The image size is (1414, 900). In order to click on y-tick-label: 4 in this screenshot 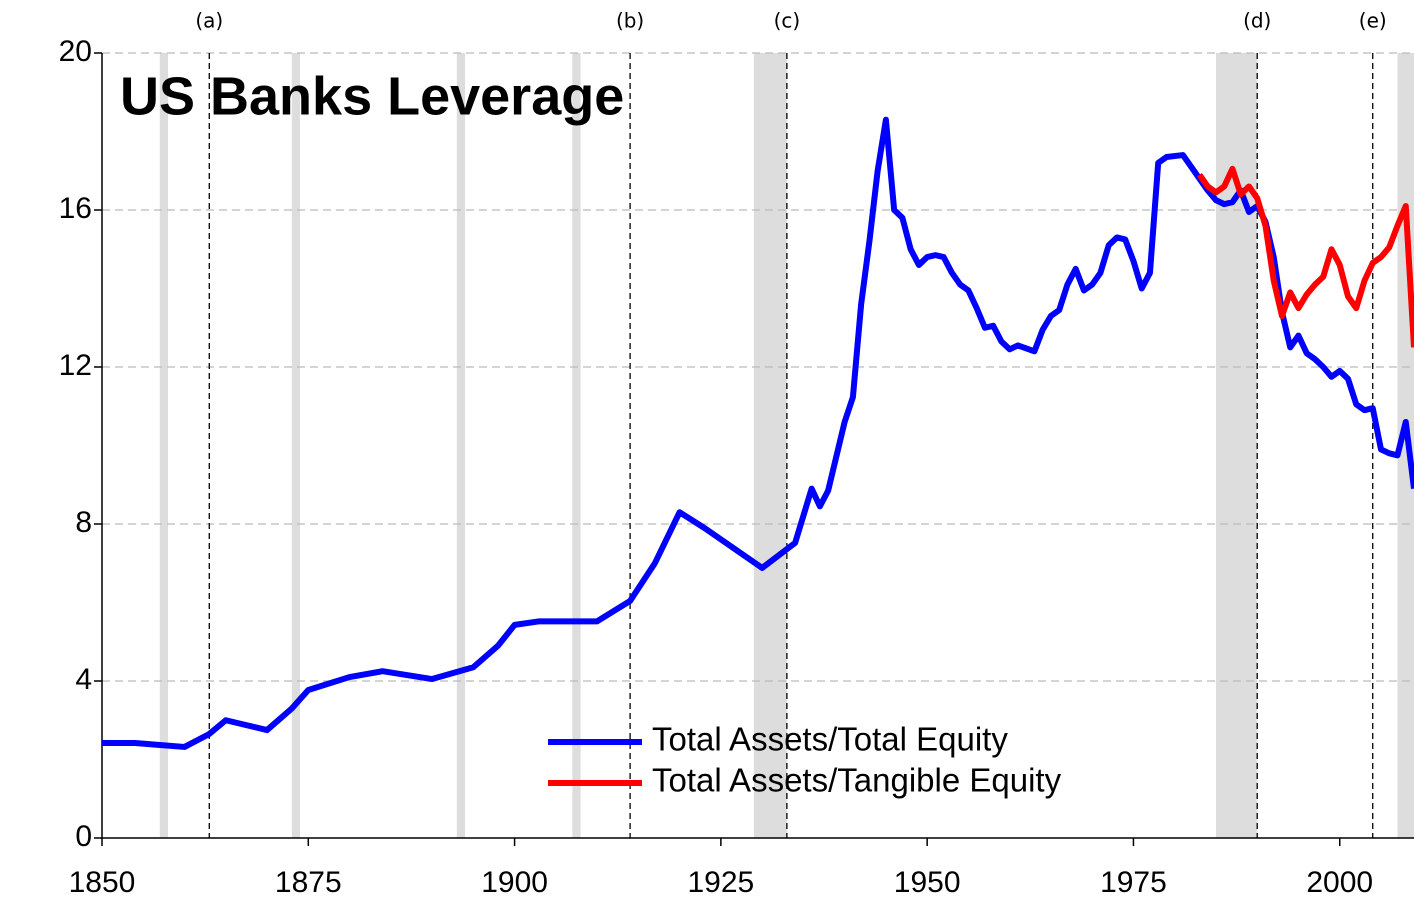, I will do `click(83, 679)`.